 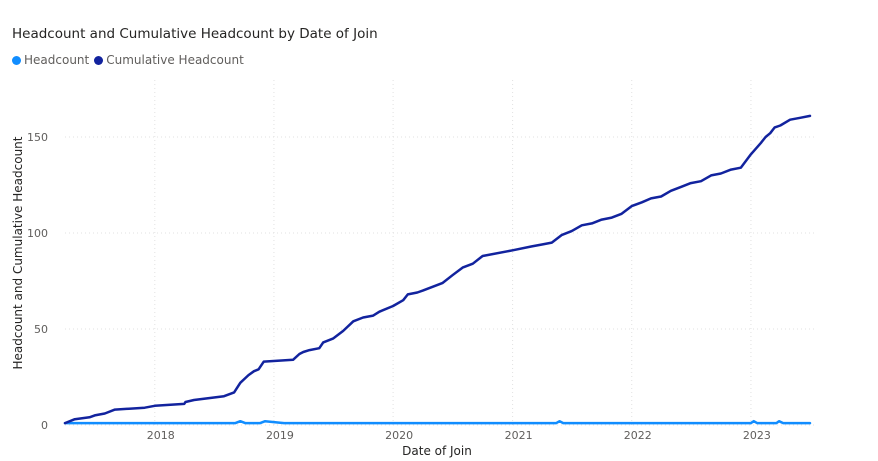 I want to click on y-tick-label: 50, so click(x=41, y=329).